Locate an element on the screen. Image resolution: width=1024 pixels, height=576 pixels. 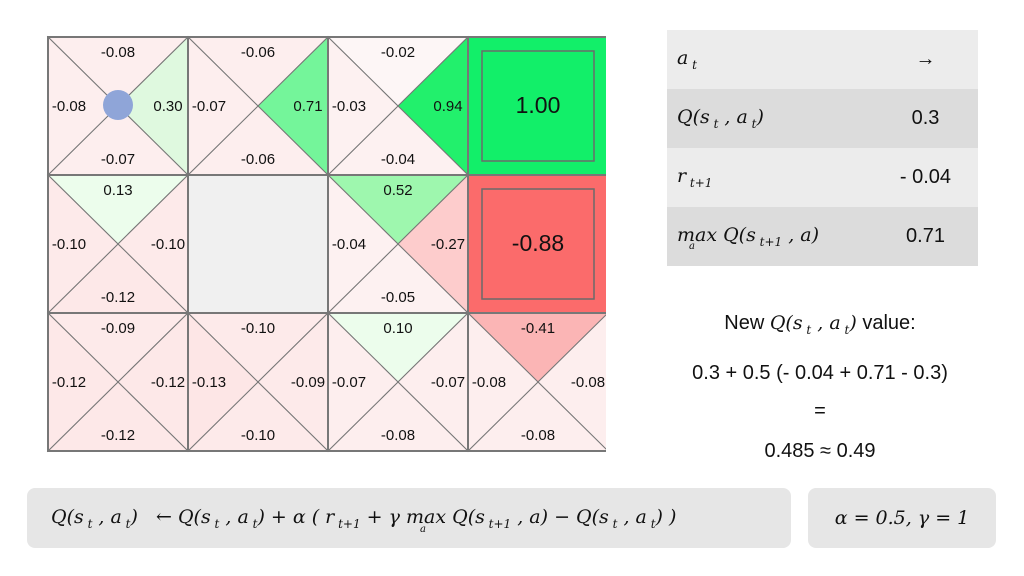
q-value-up: -0.08 is located at coordinates (118, 52).